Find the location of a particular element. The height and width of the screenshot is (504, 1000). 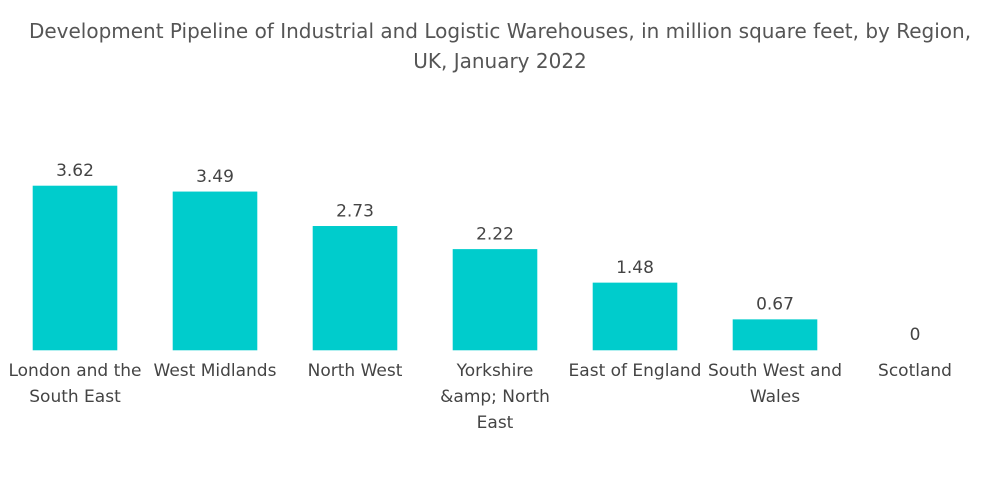

value-label: 2.73 is located at coordinates (355, 211).